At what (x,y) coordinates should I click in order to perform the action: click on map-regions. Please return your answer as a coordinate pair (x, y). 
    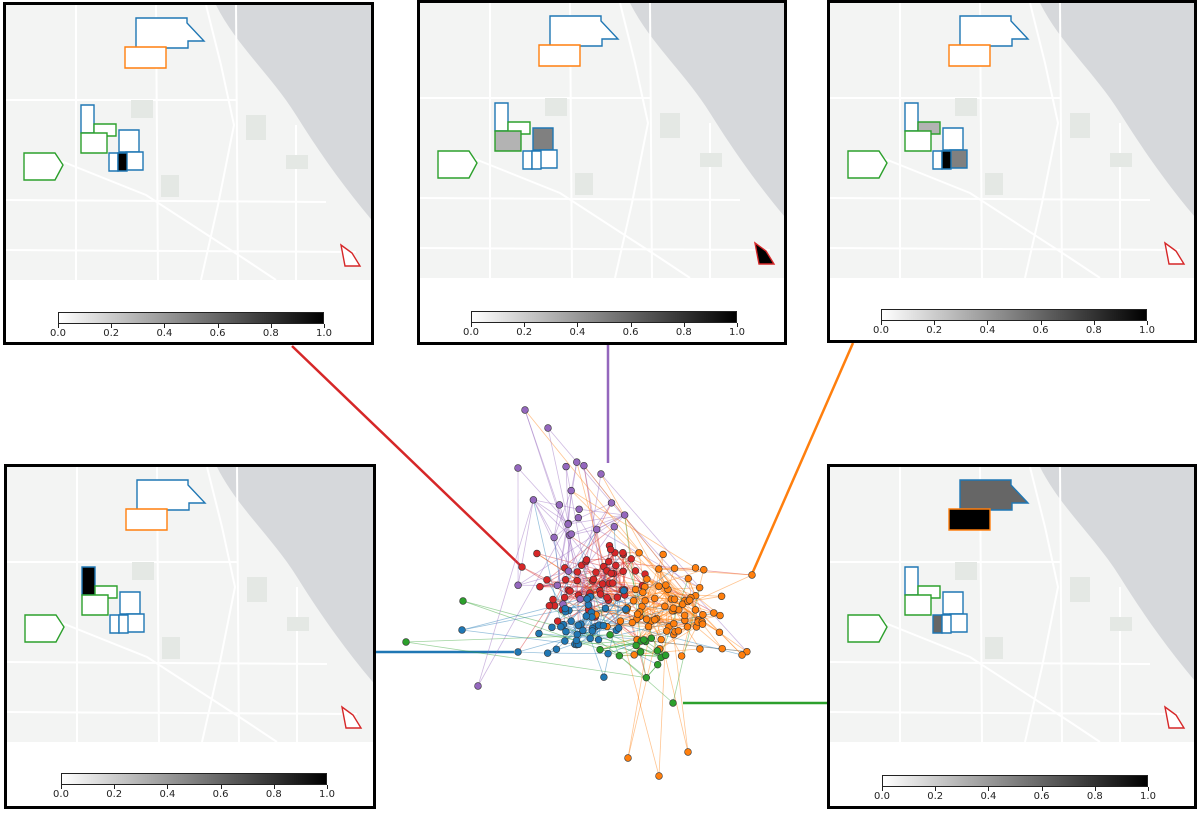
    Looking at the image, I should click on (606, 140).